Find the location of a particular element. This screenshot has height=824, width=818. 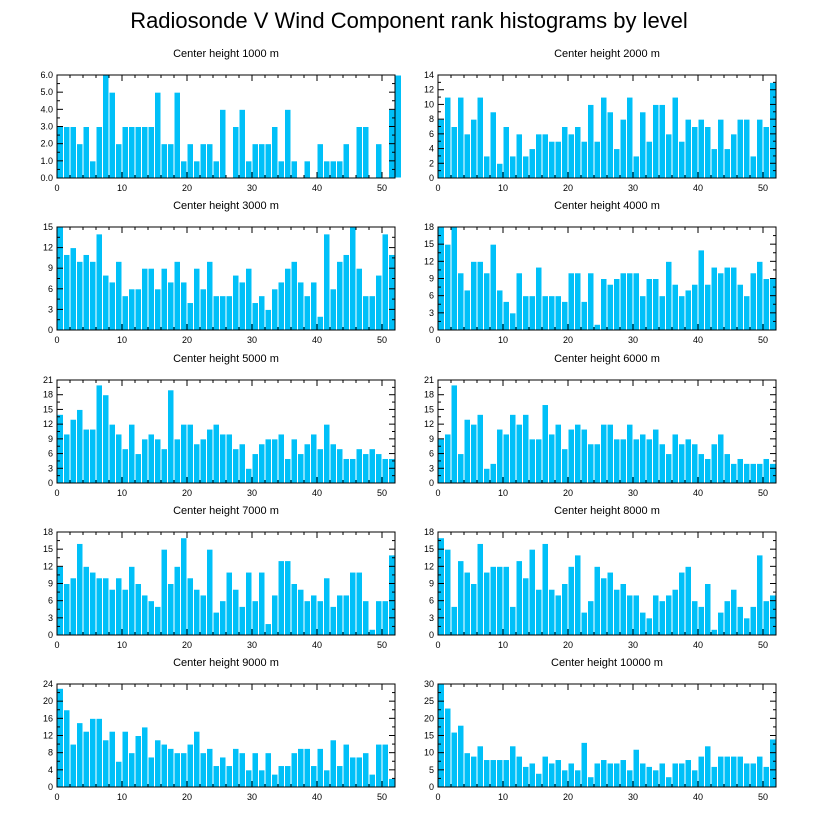

panel-9-xtick-label-10: 10 is located at coordinates (122, 797).